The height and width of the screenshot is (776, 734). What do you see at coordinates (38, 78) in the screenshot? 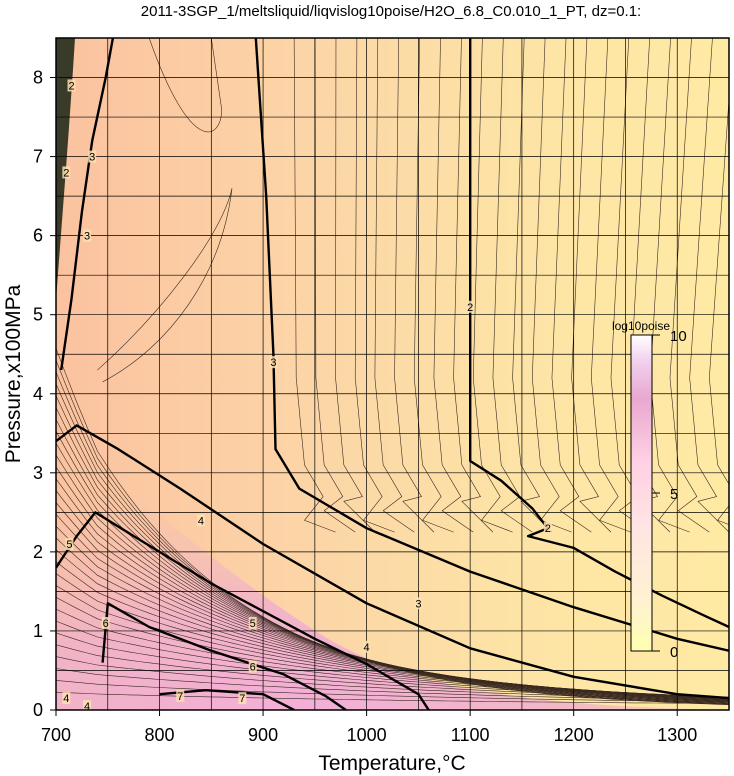
I see `y-tick-label: 8` at bounding box center [38, 78].